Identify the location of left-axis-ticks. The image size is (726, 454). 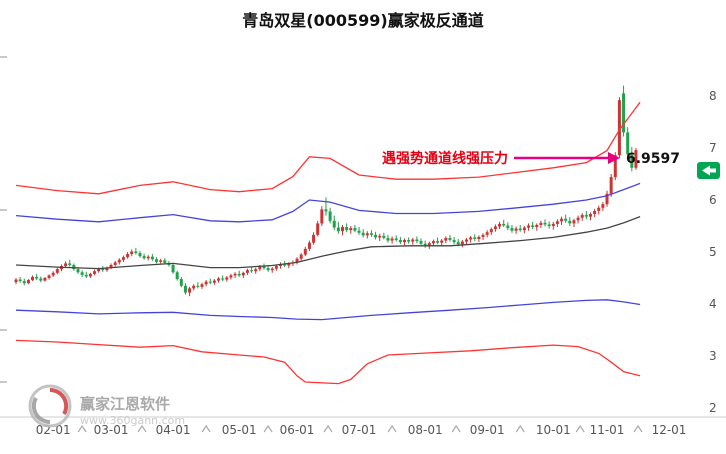
(3, 219).